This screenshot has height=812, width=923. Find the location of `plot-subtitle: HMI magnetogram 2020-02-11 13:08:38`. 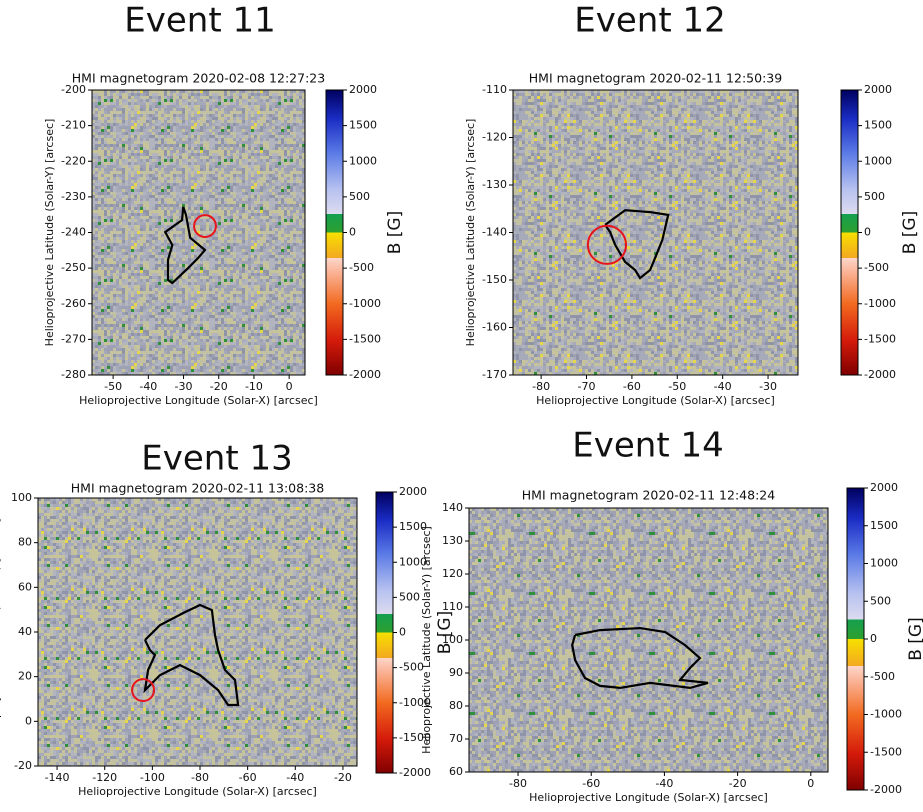

plot-subtitle: HMI magnetogram 2020-02-11 13:08:38 is located at coordinates (197, 488).